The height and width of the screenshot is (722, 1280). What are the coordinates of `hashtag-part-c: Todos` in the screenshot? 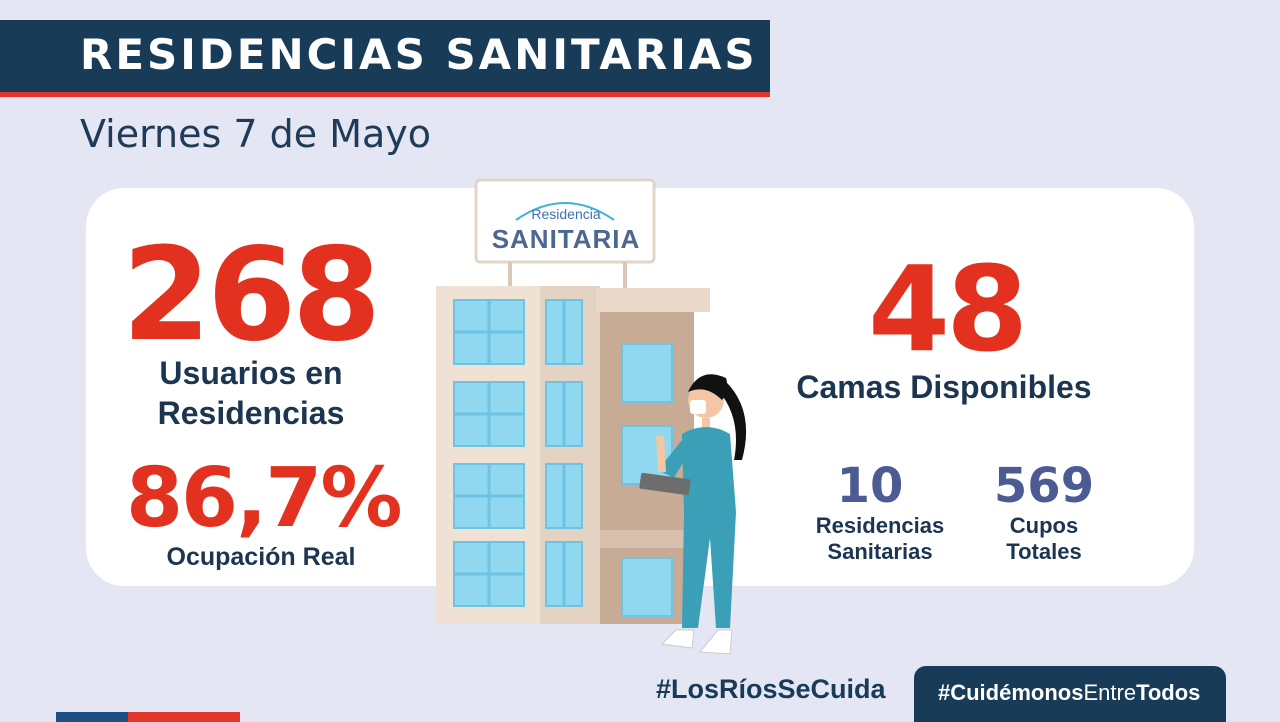 It's located at (1168, 692).